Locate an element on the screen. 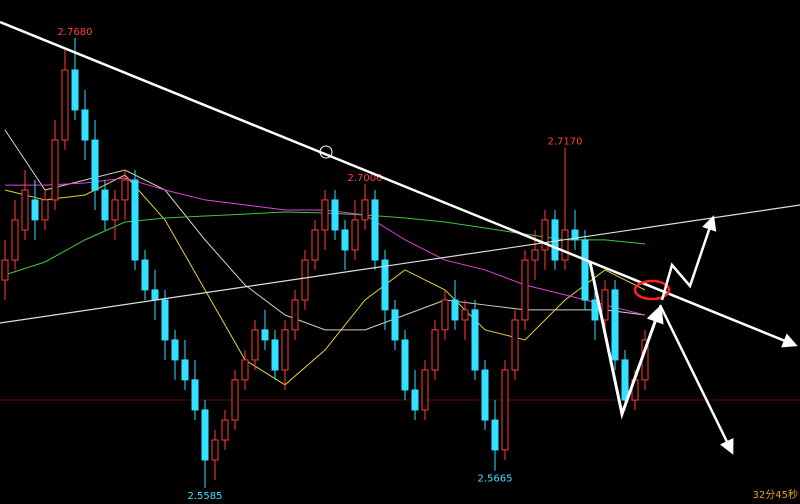  high-label: 2.7680 is located at coordinates (75, 32).